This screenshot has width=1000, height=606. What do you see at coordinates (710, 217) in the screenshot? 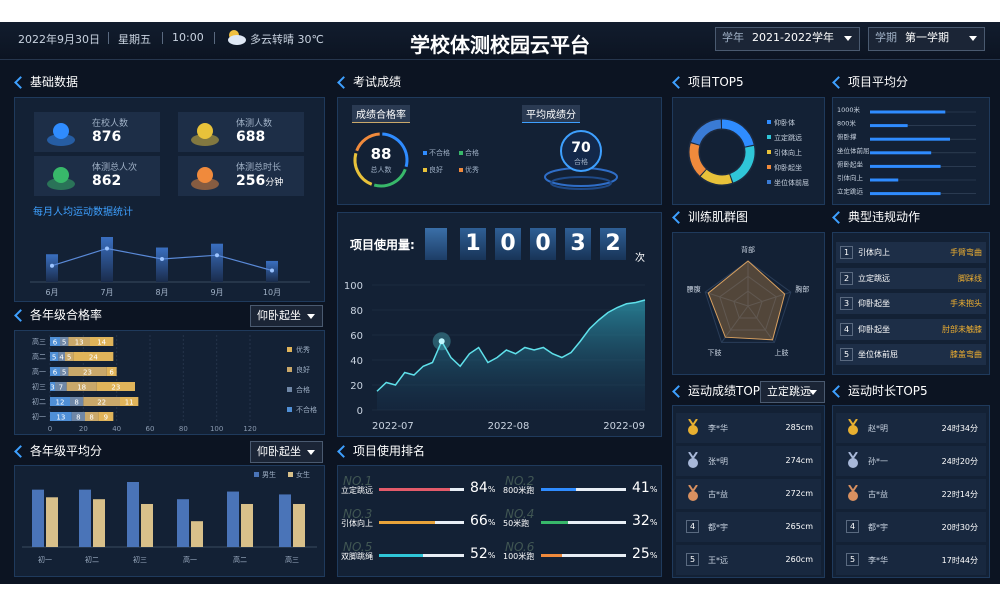
I see `section-title: 训练肌群图` at bounding box center [710, 217].